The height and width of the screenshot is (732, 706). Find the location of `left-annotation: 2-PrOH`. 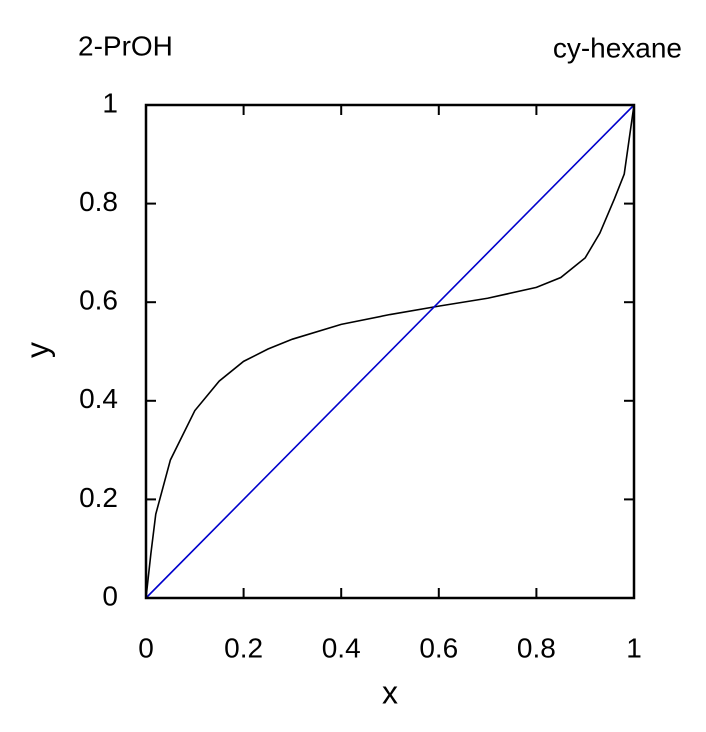

left-annotation: 2-PrOH is located at coordinates (125, 45).